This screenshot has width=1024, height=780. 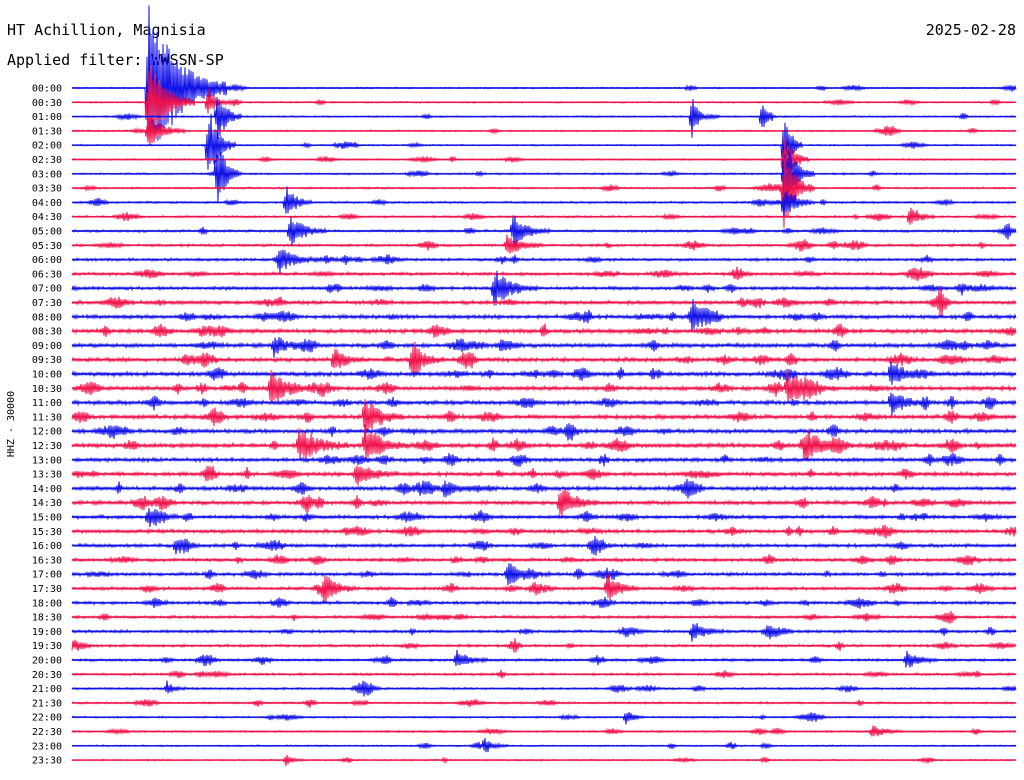 I want to click on time-label: 12:30, so click(x=47, y=446).